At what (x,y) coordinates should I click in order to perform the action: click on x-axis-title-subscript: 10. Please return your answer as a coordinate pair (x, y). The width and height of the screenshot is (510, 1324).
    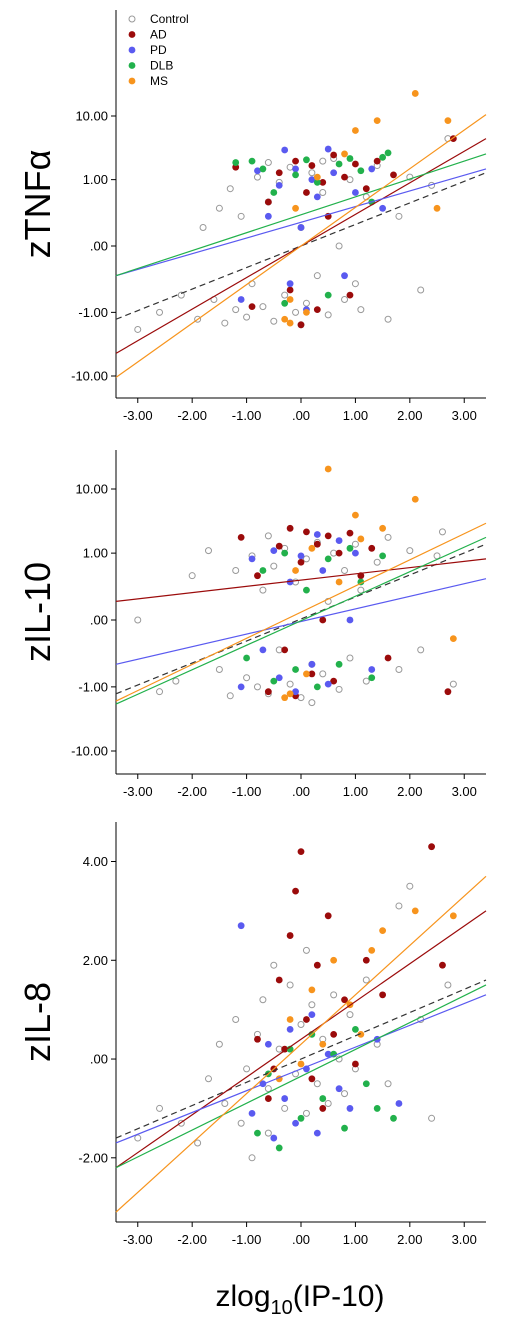
    Looking at the image, I should click on (282, 1308).